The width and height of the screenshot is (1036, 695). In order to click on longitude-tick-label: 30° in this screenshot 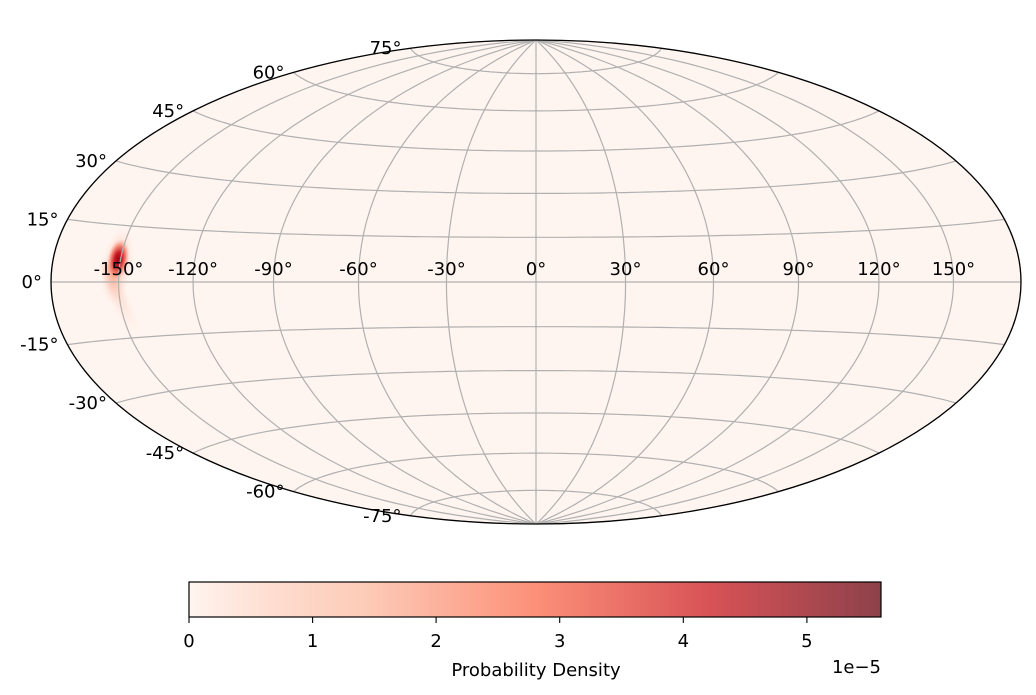, I will do `click(626, 269)`.